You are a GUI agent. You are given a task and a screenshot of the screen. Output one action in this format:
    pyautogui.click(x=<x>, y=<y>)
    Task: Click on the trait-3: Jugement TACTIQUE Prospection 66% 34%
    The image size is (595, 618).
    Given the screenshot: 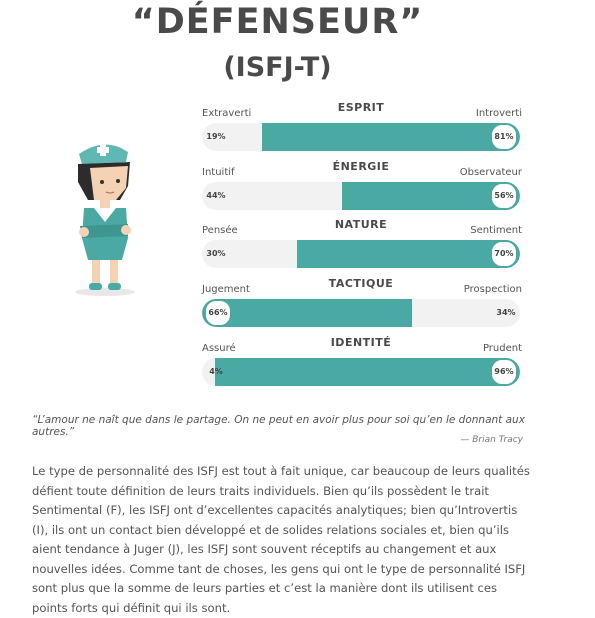 What is the action you would take?
    pyautogui.click(x=361, y=302)
    